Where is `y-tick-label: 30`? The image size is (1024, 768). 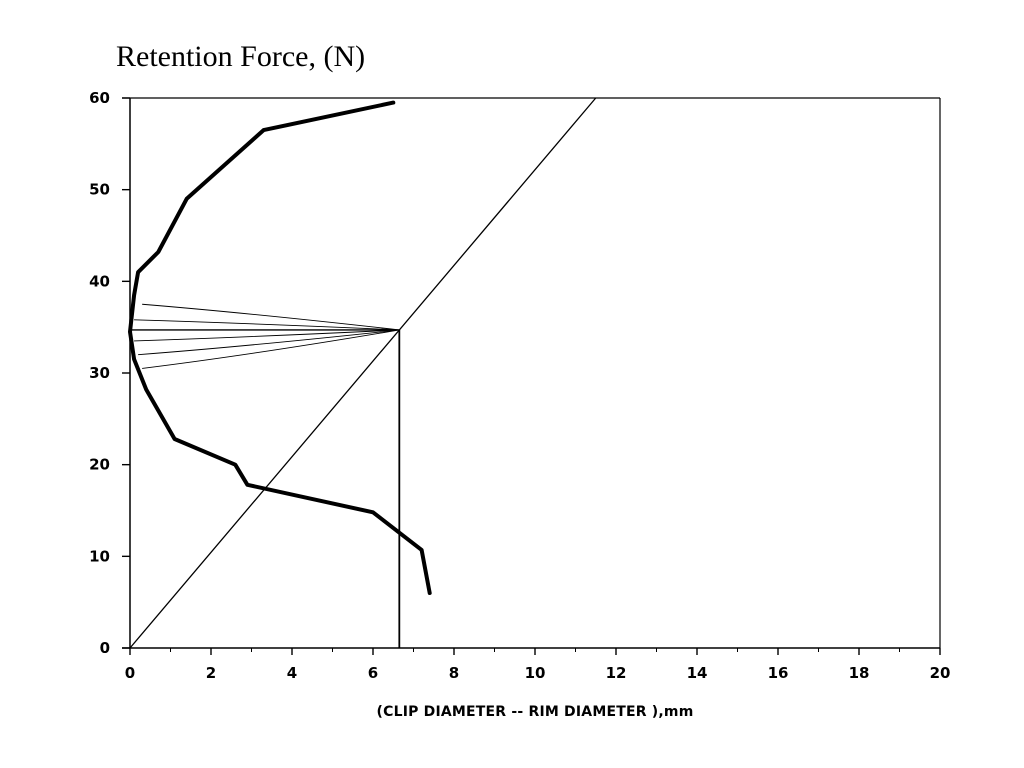
y-tick-label: 30 is located at coordinates (99, 373).